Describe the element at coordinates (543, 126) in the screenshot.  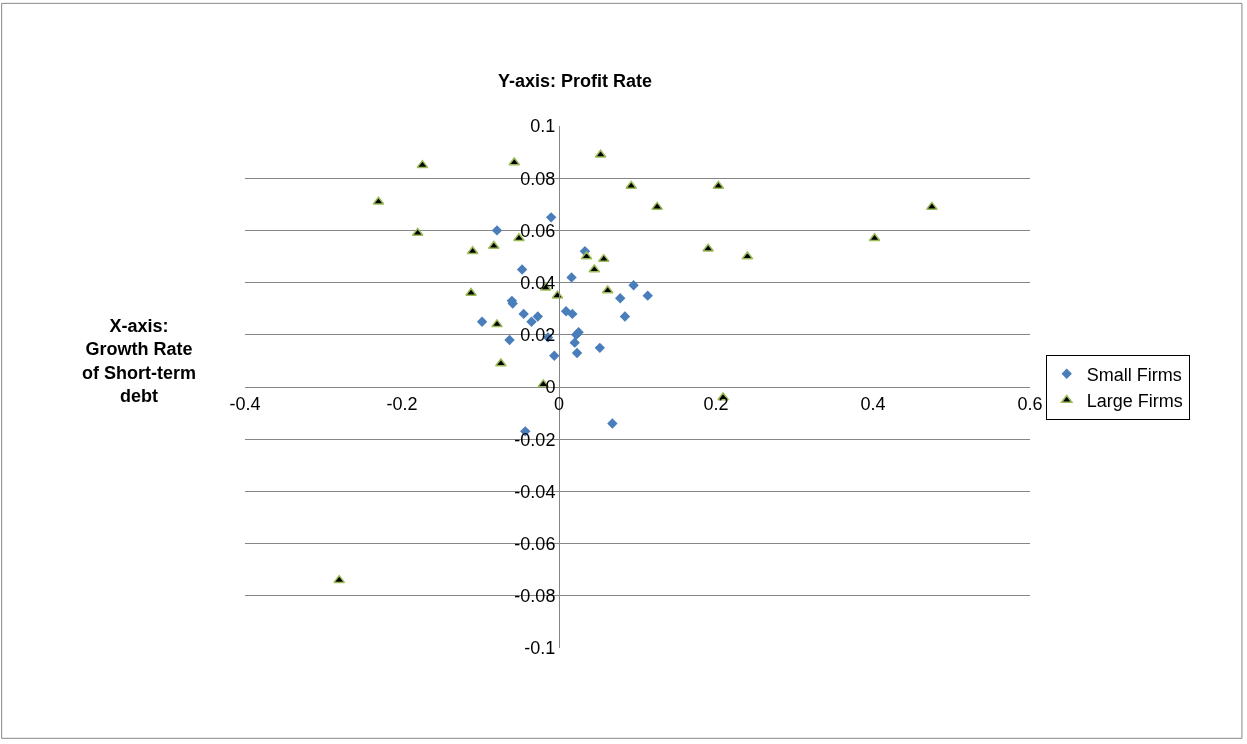
I see `y-tick-label: 0.1` at that location.